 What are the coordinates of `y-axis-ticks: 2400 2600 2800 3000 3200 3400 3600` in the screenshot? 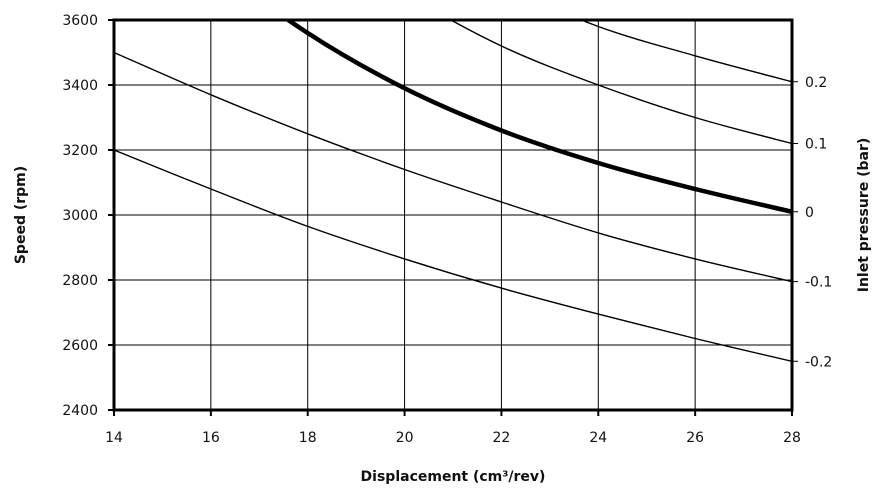 It's located at (88, 216).